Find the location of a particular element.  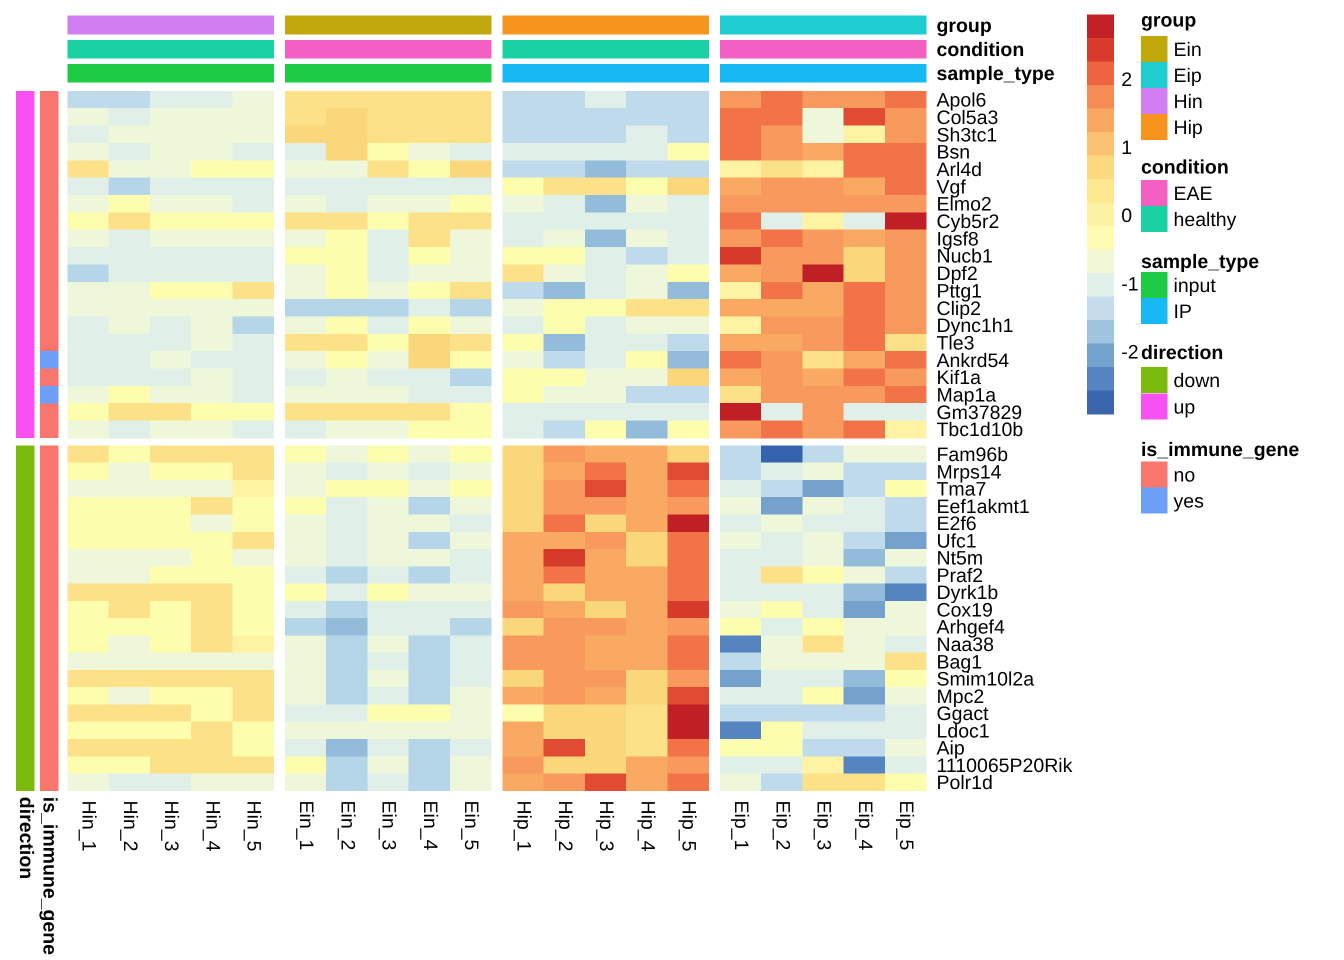

svg-text: Hin_1 is located at coordinates (89, 826).